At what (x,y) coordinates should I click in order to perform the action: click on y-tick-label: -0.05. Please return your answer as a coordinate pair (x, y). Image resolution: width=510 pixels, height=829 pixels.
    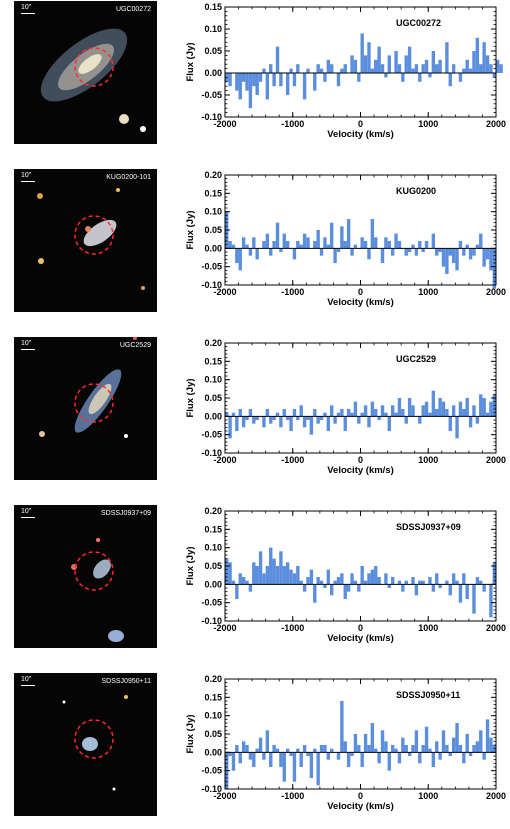
    Looking at the image, I should click on (211, 603).